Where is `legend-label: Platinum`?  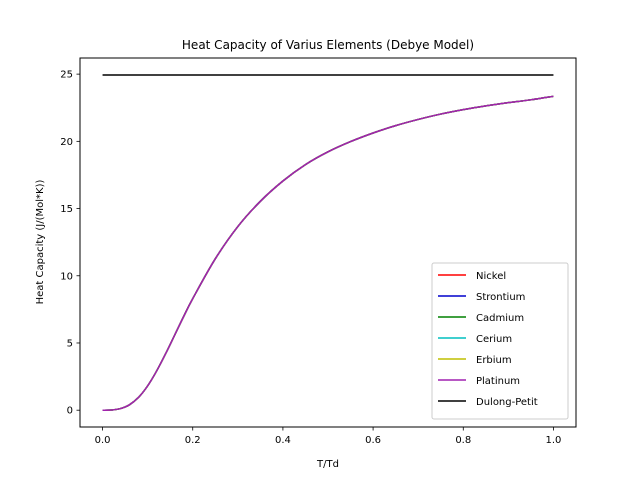 legend-label: Platinum is located at coordinates (498, 381).